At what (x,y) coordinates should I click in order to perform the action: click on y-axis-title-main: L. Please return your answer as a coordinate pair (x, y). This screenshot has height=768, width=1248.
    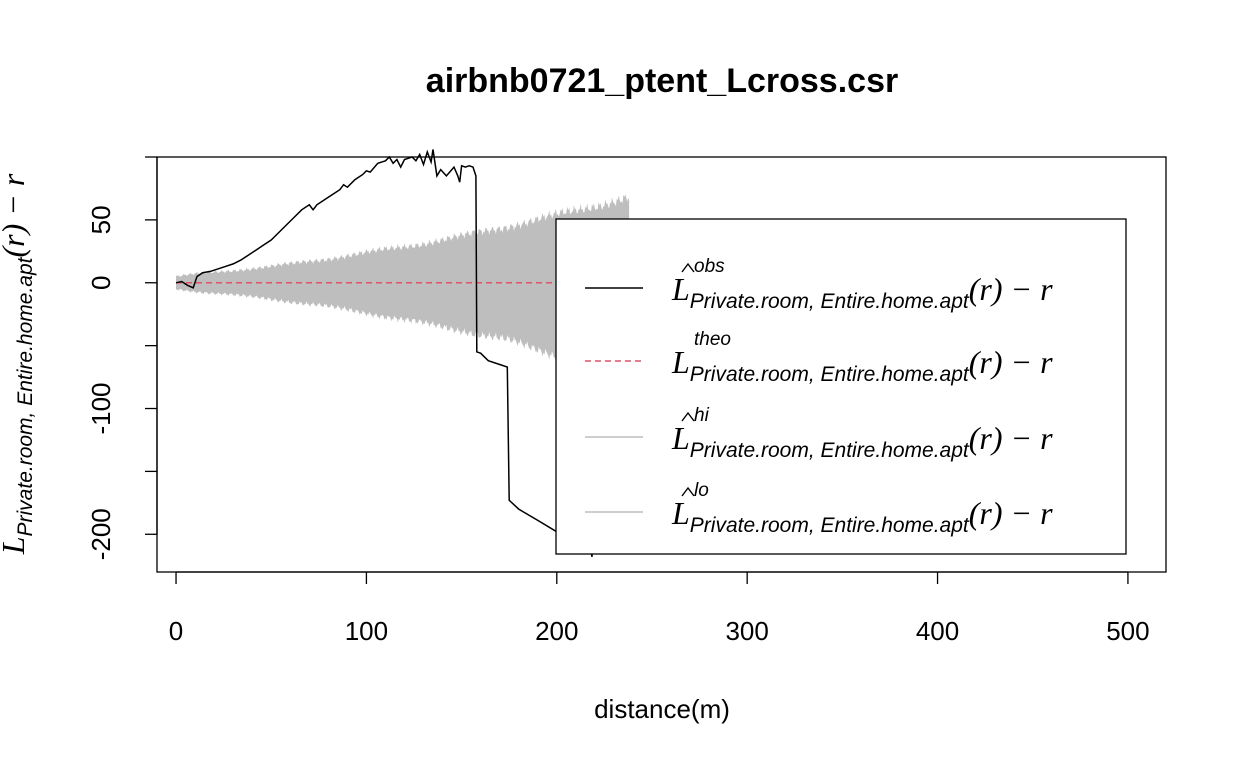
    Looking at the image, I should click on (15, 545).